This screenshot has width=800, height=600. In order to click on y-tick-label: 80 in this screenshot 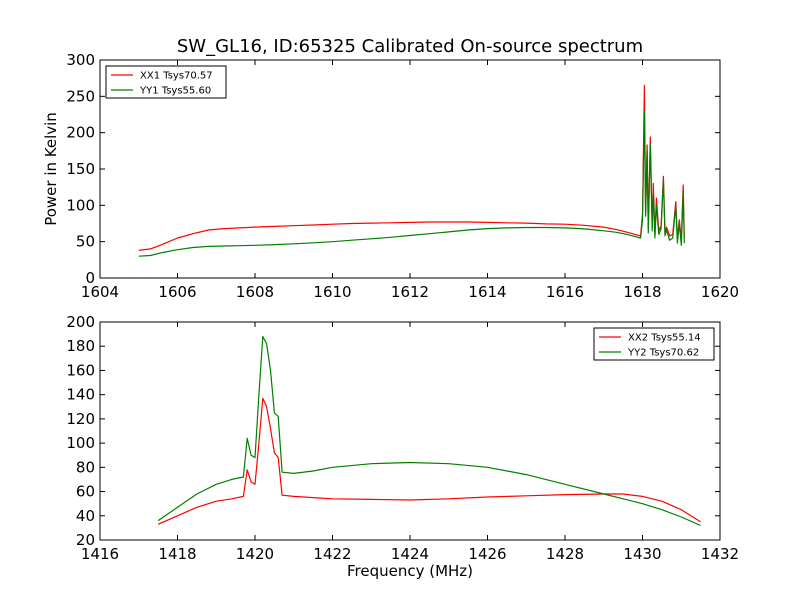, I will do `click(85, 467)`.